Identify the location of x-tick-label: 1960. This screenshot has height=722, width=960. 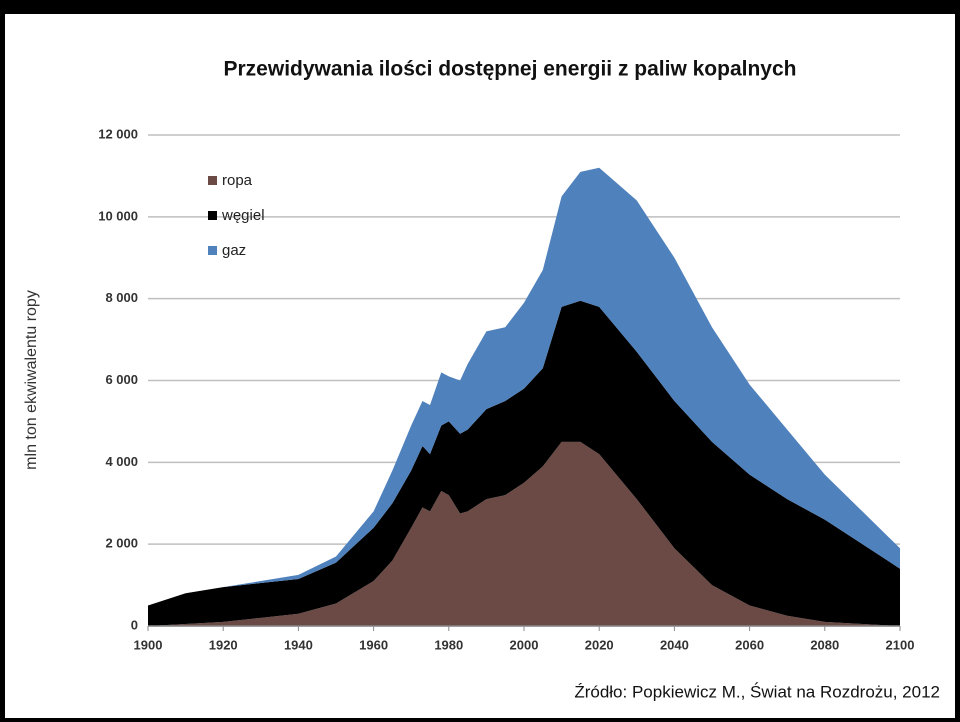
(373, 644).